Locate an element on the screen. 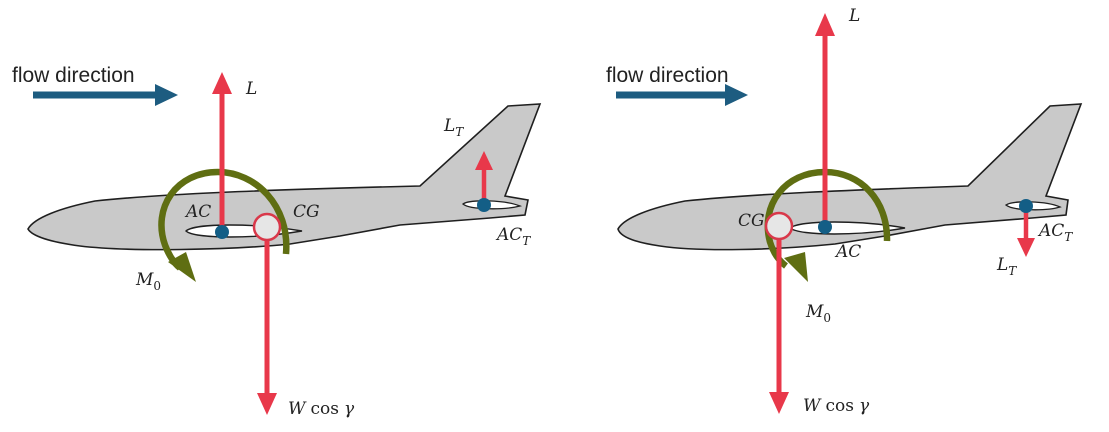 This screenshot has width=1109, height=432. right-flow-label: flow direction is located at coordinates (667, 75).